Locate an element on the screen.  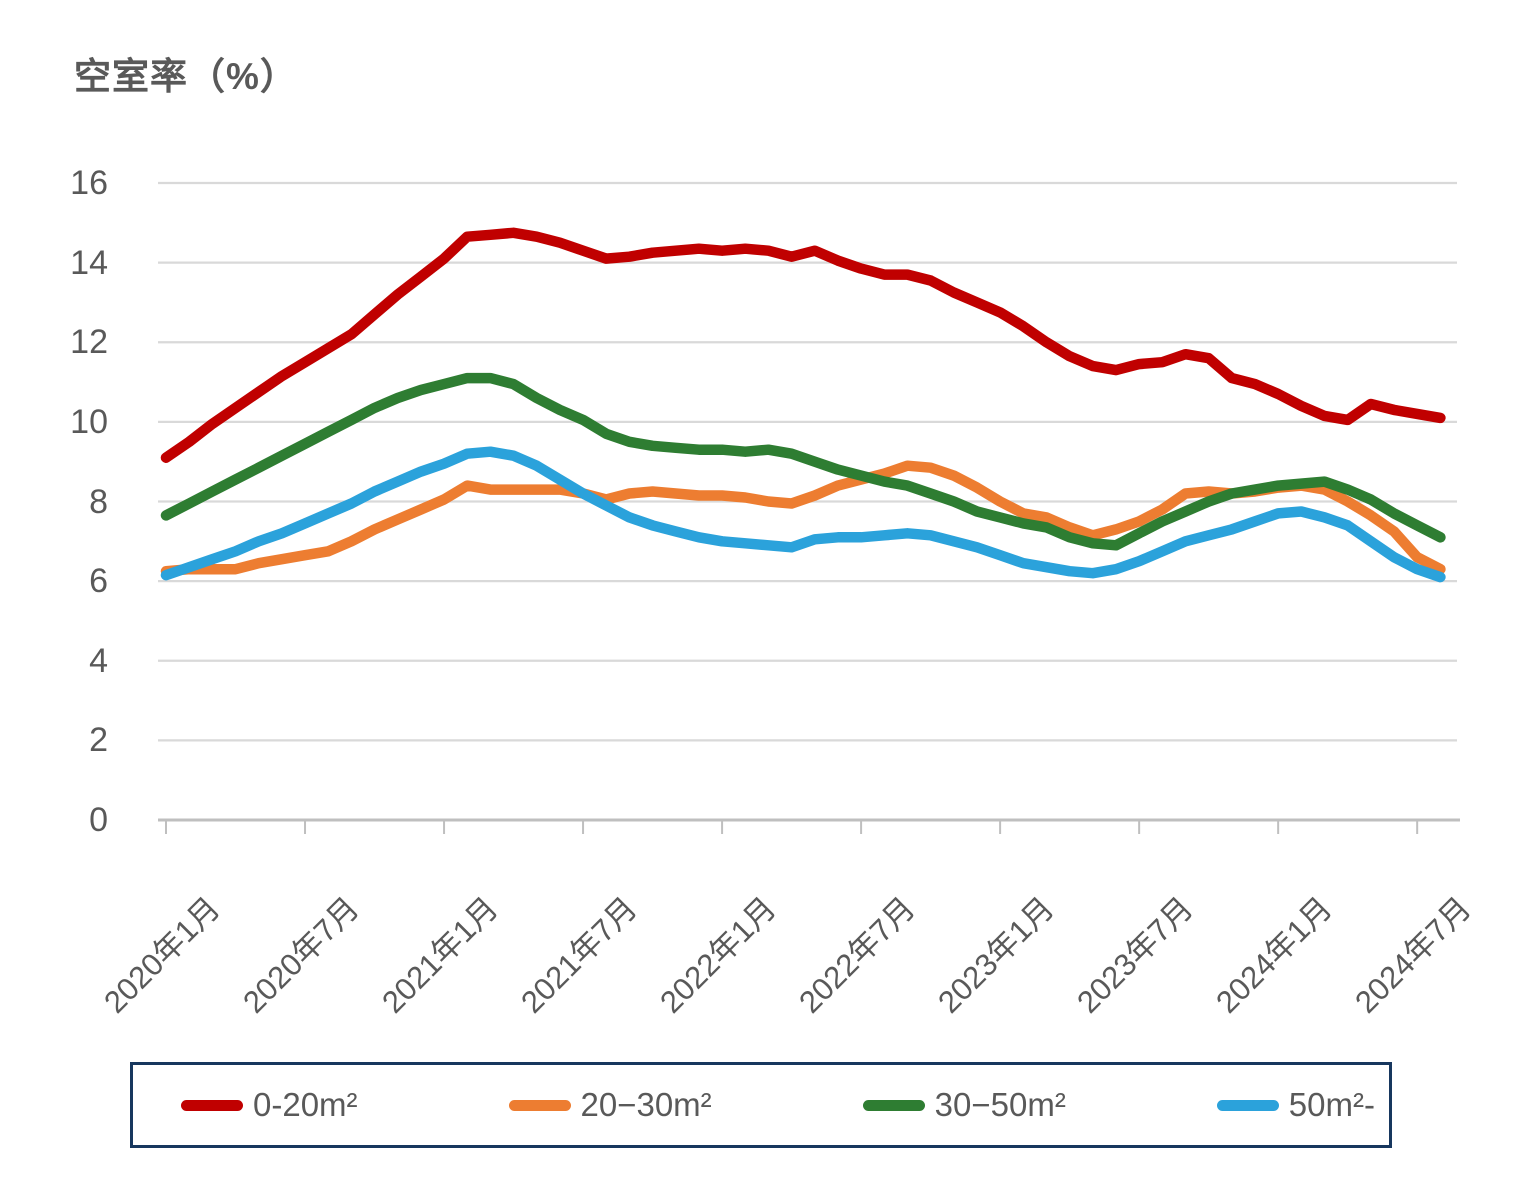
legend-label-50plus: 50m²- is located at coordinates (1331, 1104).